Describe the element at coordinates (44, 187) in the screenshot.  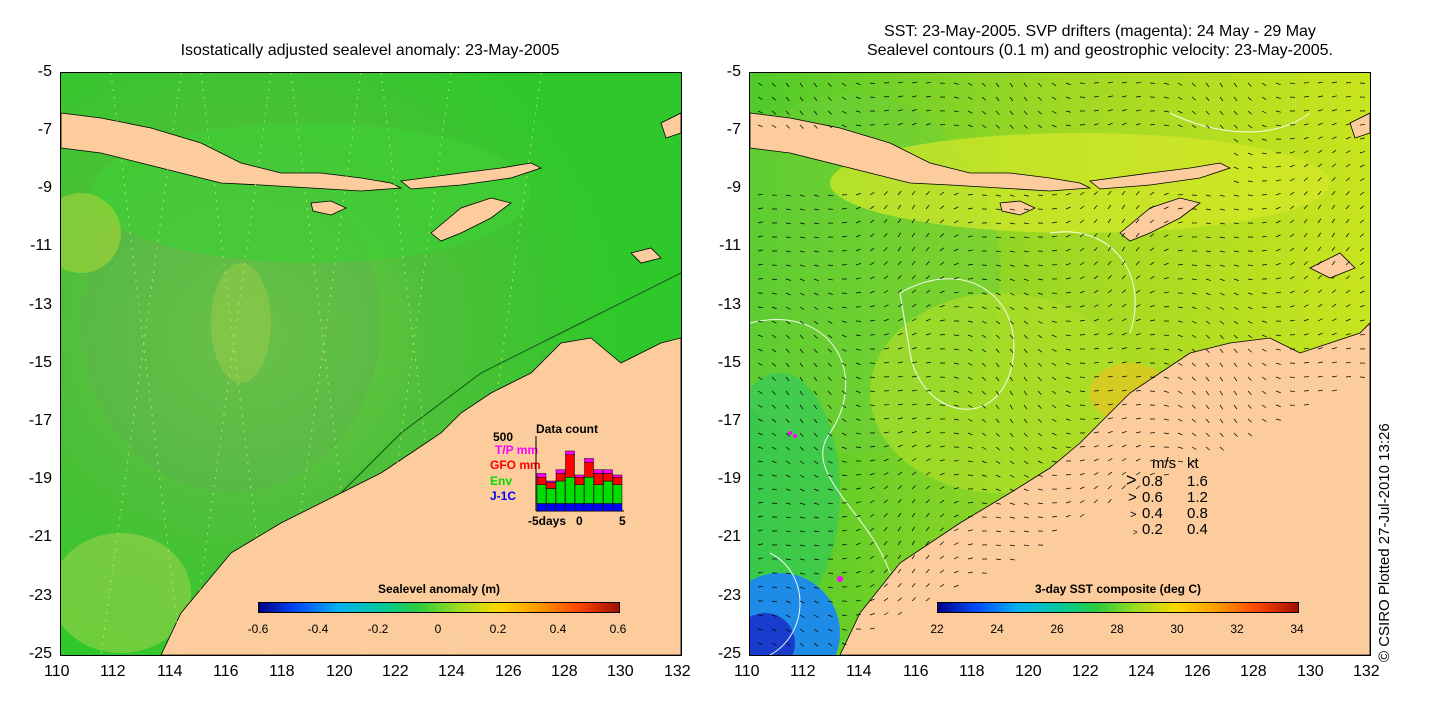
I see `lat-tick: -9` at that location.